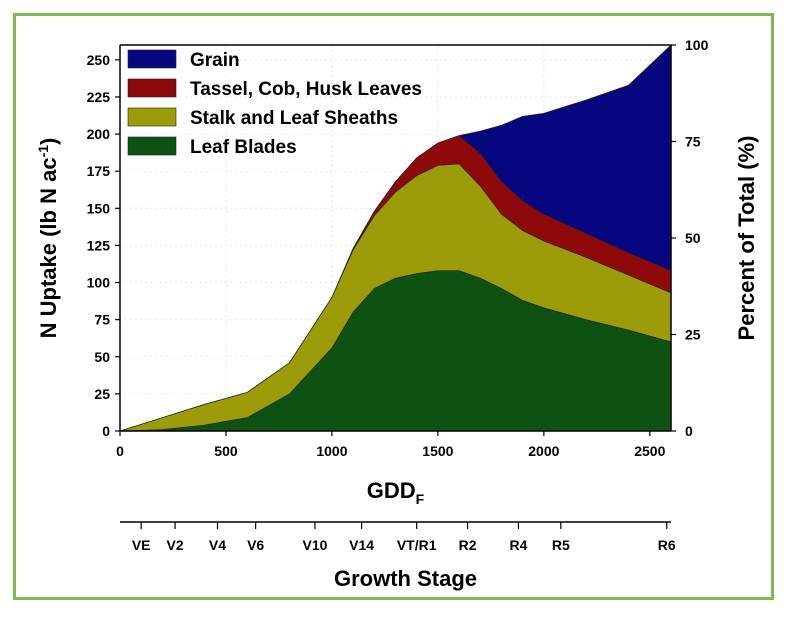  Describe the element at coordinates (99, 134) in the screenshot. I see `y-tick-label: 200` at that location.